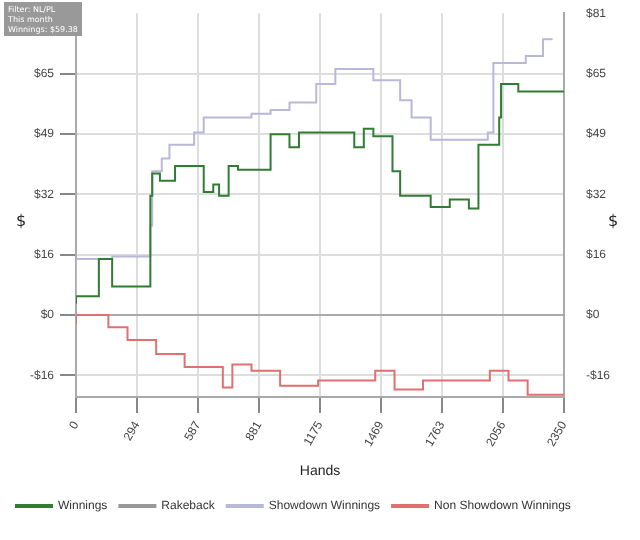  What do you see at coordinates (613, 221) in the screenshot?
I see `y2-axis-title: $` at bounding box center [613, 221].